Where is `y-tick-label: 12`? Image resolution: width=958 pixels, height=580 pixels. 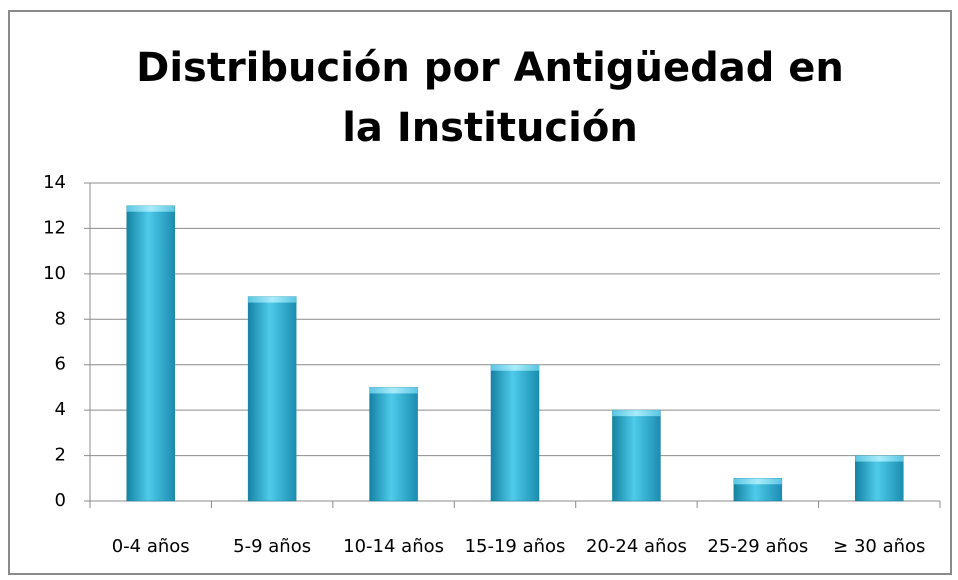 y-tick-label: 12 is located at coordinates (54, 227).